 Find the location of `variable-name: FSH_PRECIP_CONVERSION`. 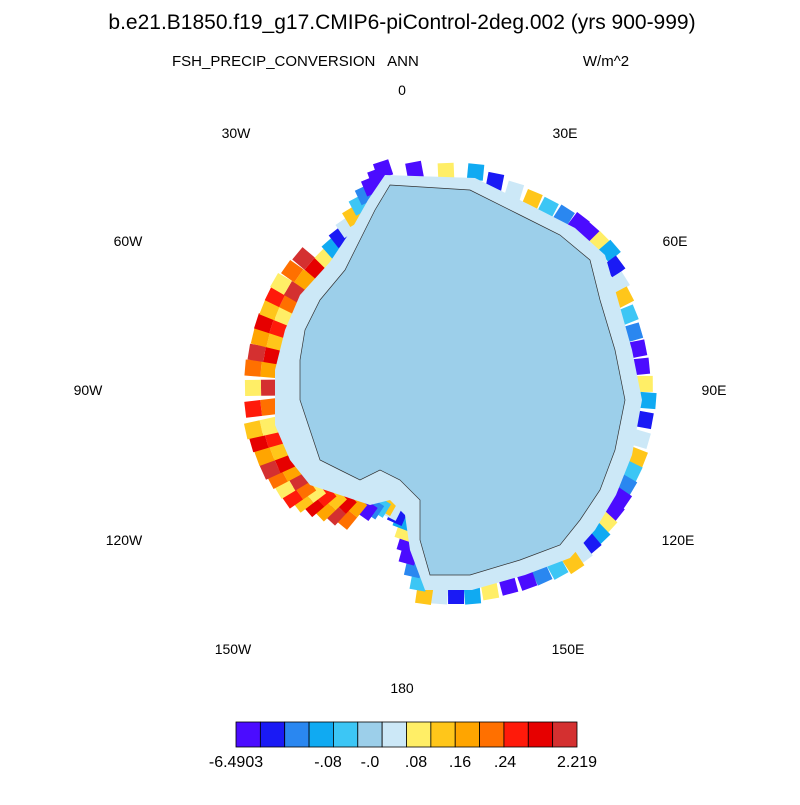

variable-name: FSH_PRECIP_CONVERSION is located at coordinates (273, 61).